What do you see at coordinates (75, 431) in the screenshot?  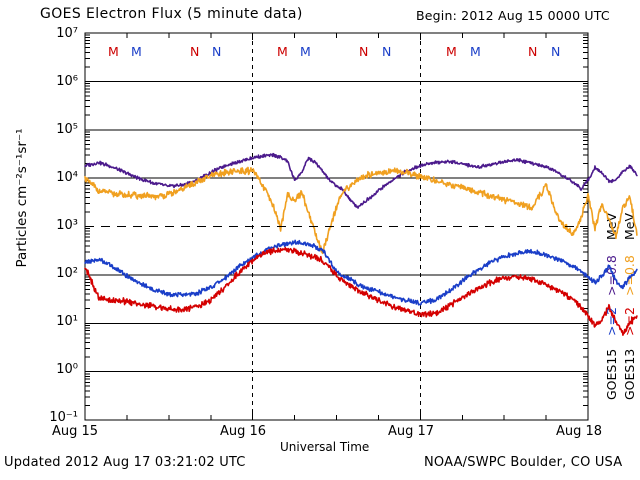 I see `x-tick-label: Aug 15` at bounding box center [75, 431].